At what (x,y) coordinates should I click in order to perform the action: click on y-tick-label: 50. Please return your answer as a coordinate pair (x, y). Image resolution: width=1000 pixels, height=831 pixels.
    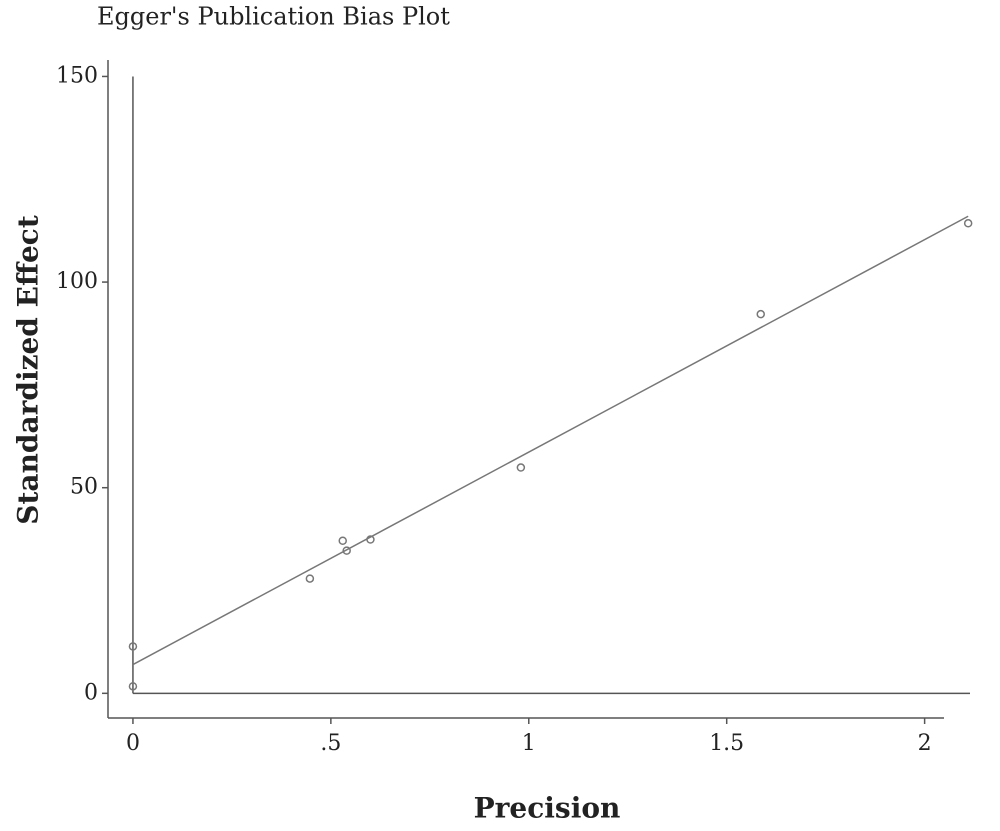
    Looking at the image, I should click on (84, 487).